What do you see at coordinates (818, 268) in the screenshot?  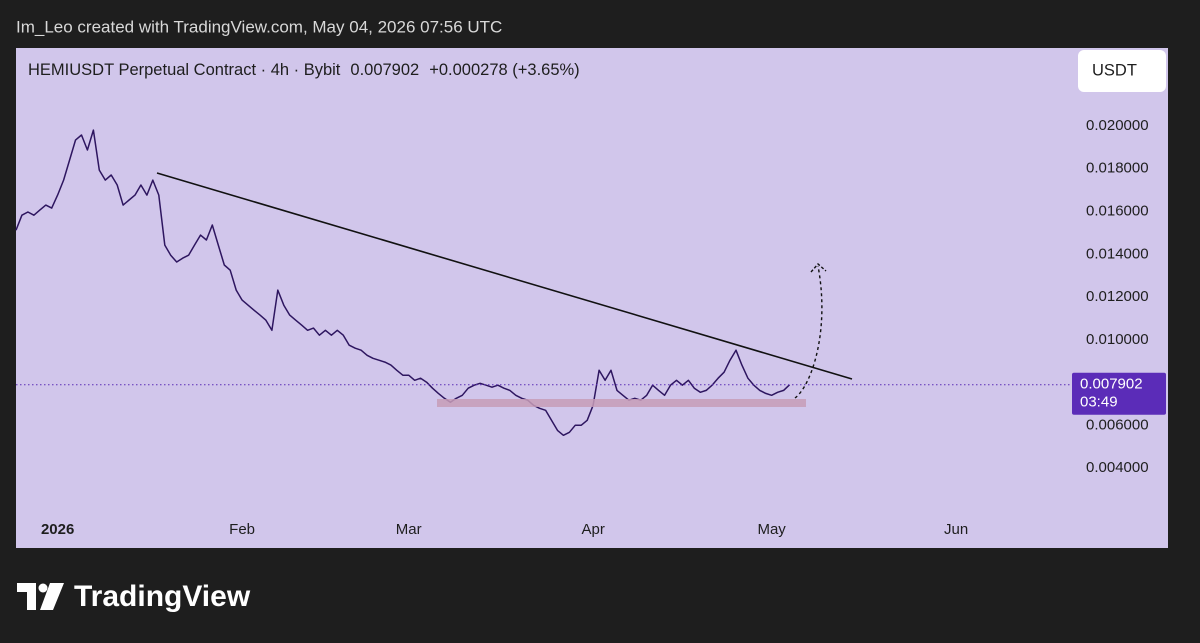 I see `arrow-head` at bounding box center [818, 268].